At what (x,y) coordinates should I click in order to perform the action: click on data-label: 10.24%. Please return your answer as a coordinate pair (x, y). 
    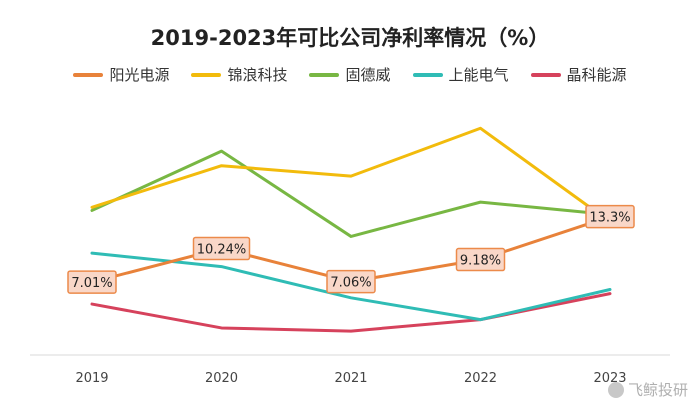
    Looking at the image, I should click on (221, 248).